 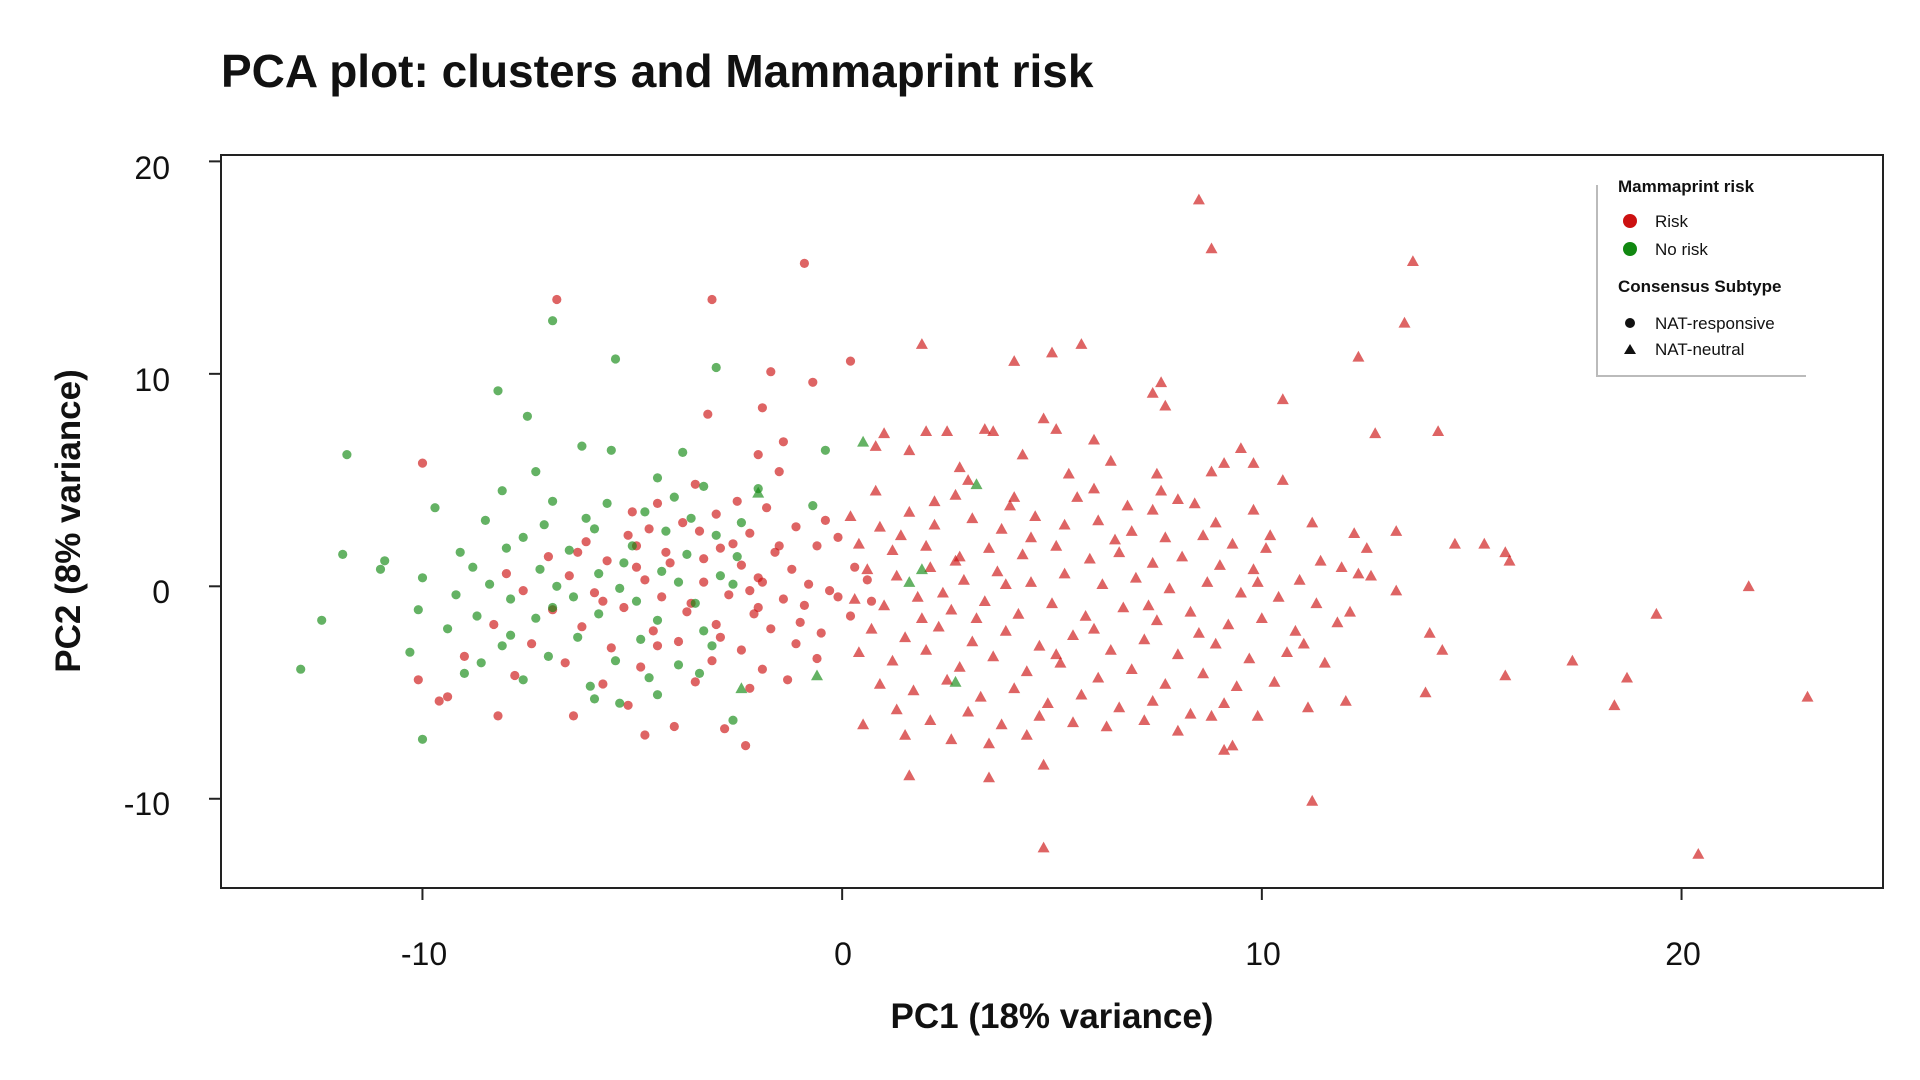 What do you see at coordinates (657, 71) in the screenshot?
I see `chart-title: PCA plot: clusters and Mammaprint risk` at bounding box center [657, 71].